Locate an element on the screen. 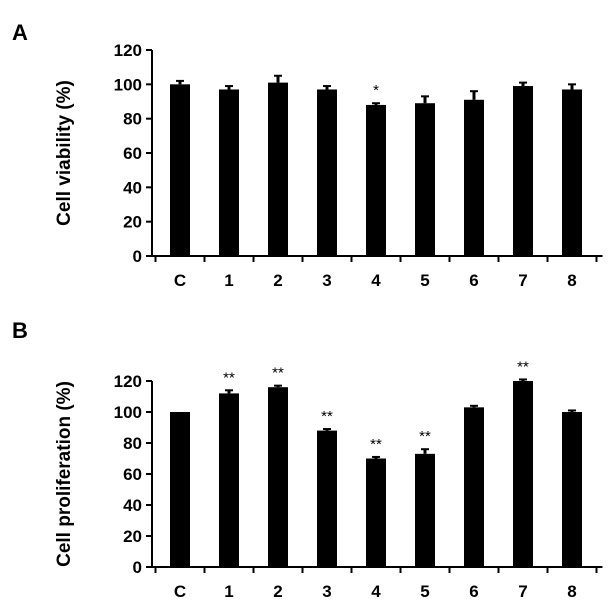  y-axis-label: Cell viability (%) is located at coordinates (64, 153).